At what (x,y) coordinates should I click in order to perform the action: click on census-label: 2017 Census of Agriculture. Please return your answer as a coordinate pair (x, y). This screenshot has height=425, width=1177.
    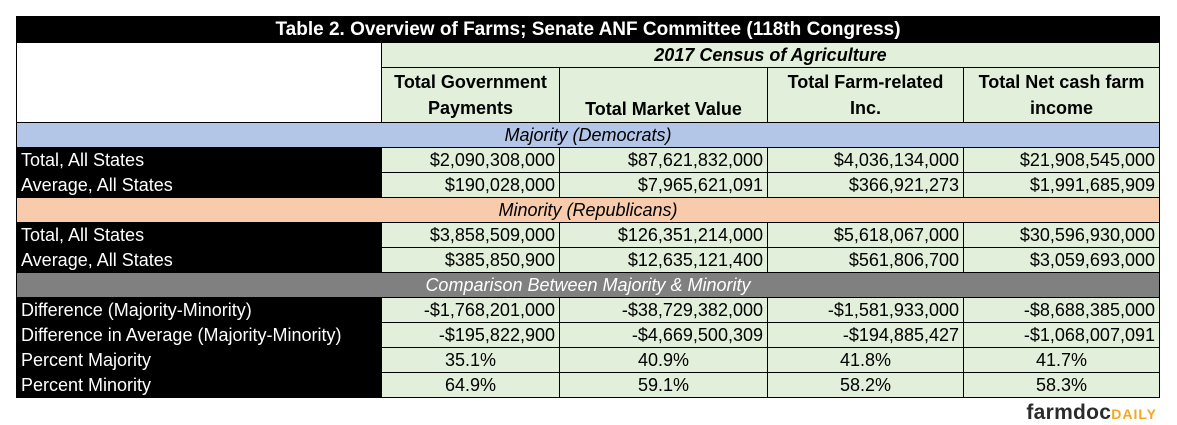
    Looking at the image, I should click on (770, 55).